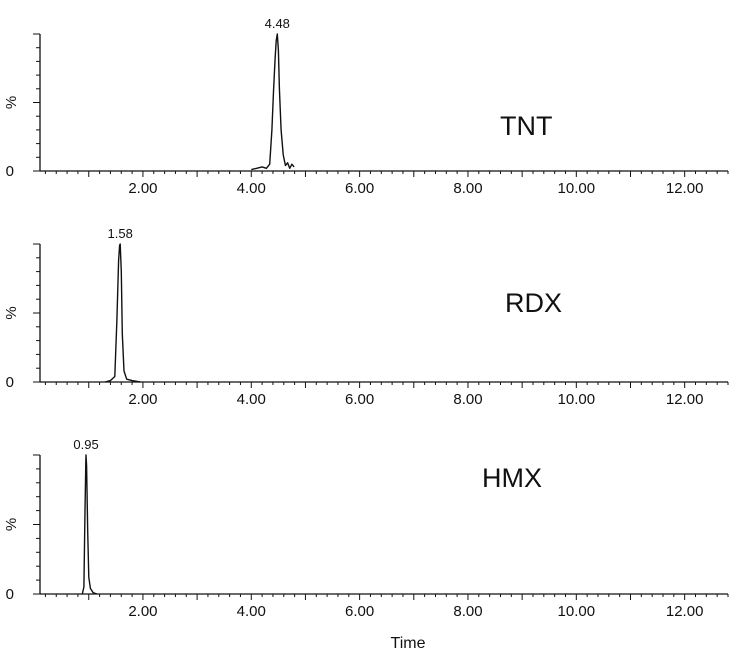 Image resolution: width=734 pixels, height=650 pixels. I want to click on compound-label-hmx: HMX, so click(512, 478).